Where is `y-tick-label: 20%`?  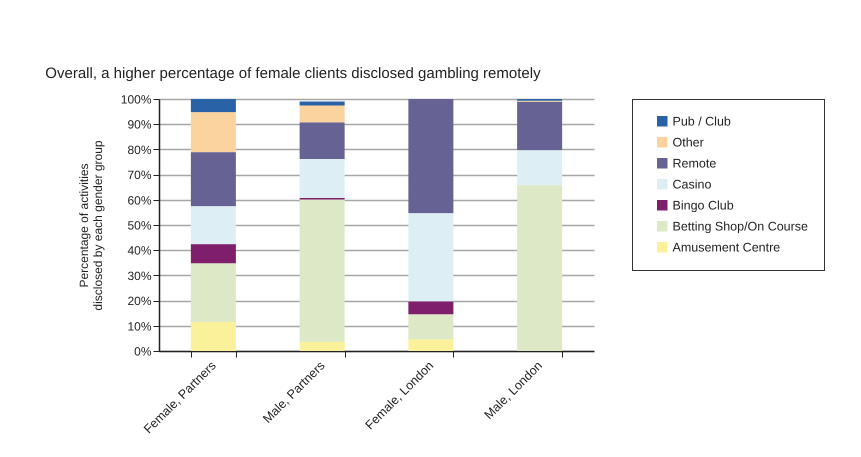
y-tick-label: 20% is located at coordinates (139, 301).